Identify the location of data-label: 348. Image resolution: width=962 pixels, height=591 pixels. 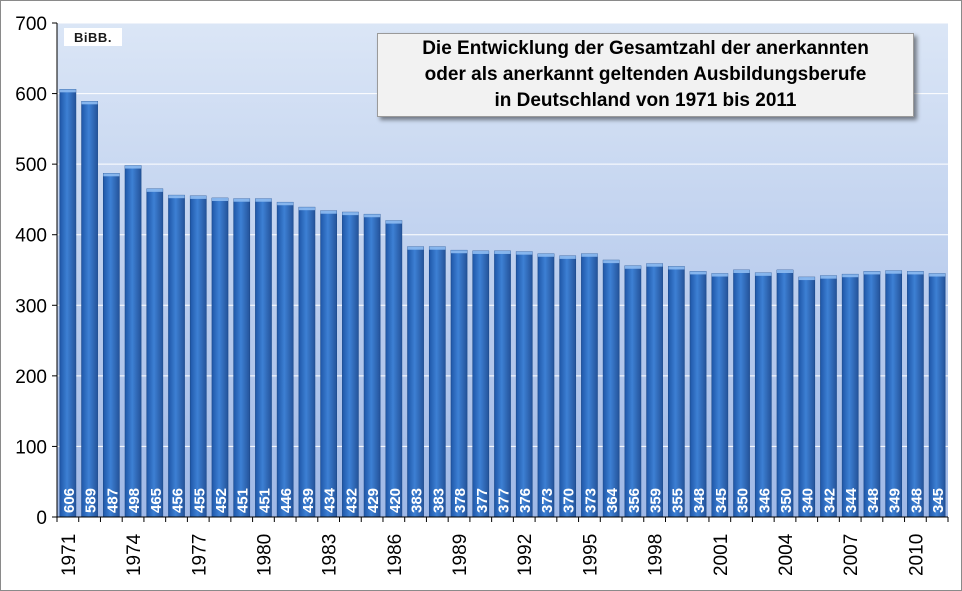
(873, 500).